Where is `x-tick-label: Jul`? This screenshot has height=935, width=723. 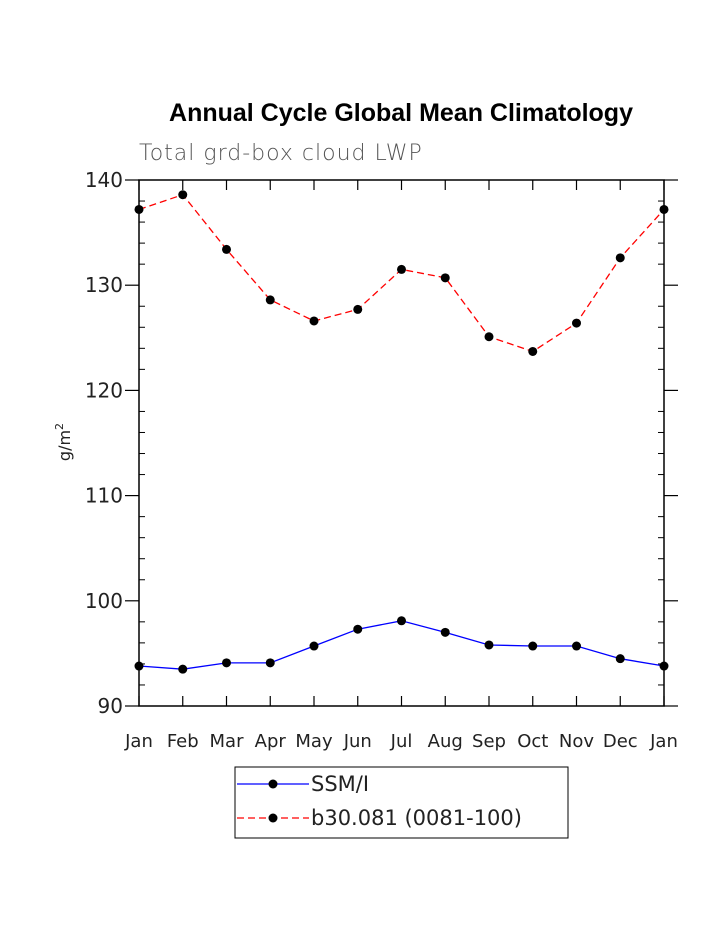
x-tick-label: Jul is located at coordinates (401, 741).